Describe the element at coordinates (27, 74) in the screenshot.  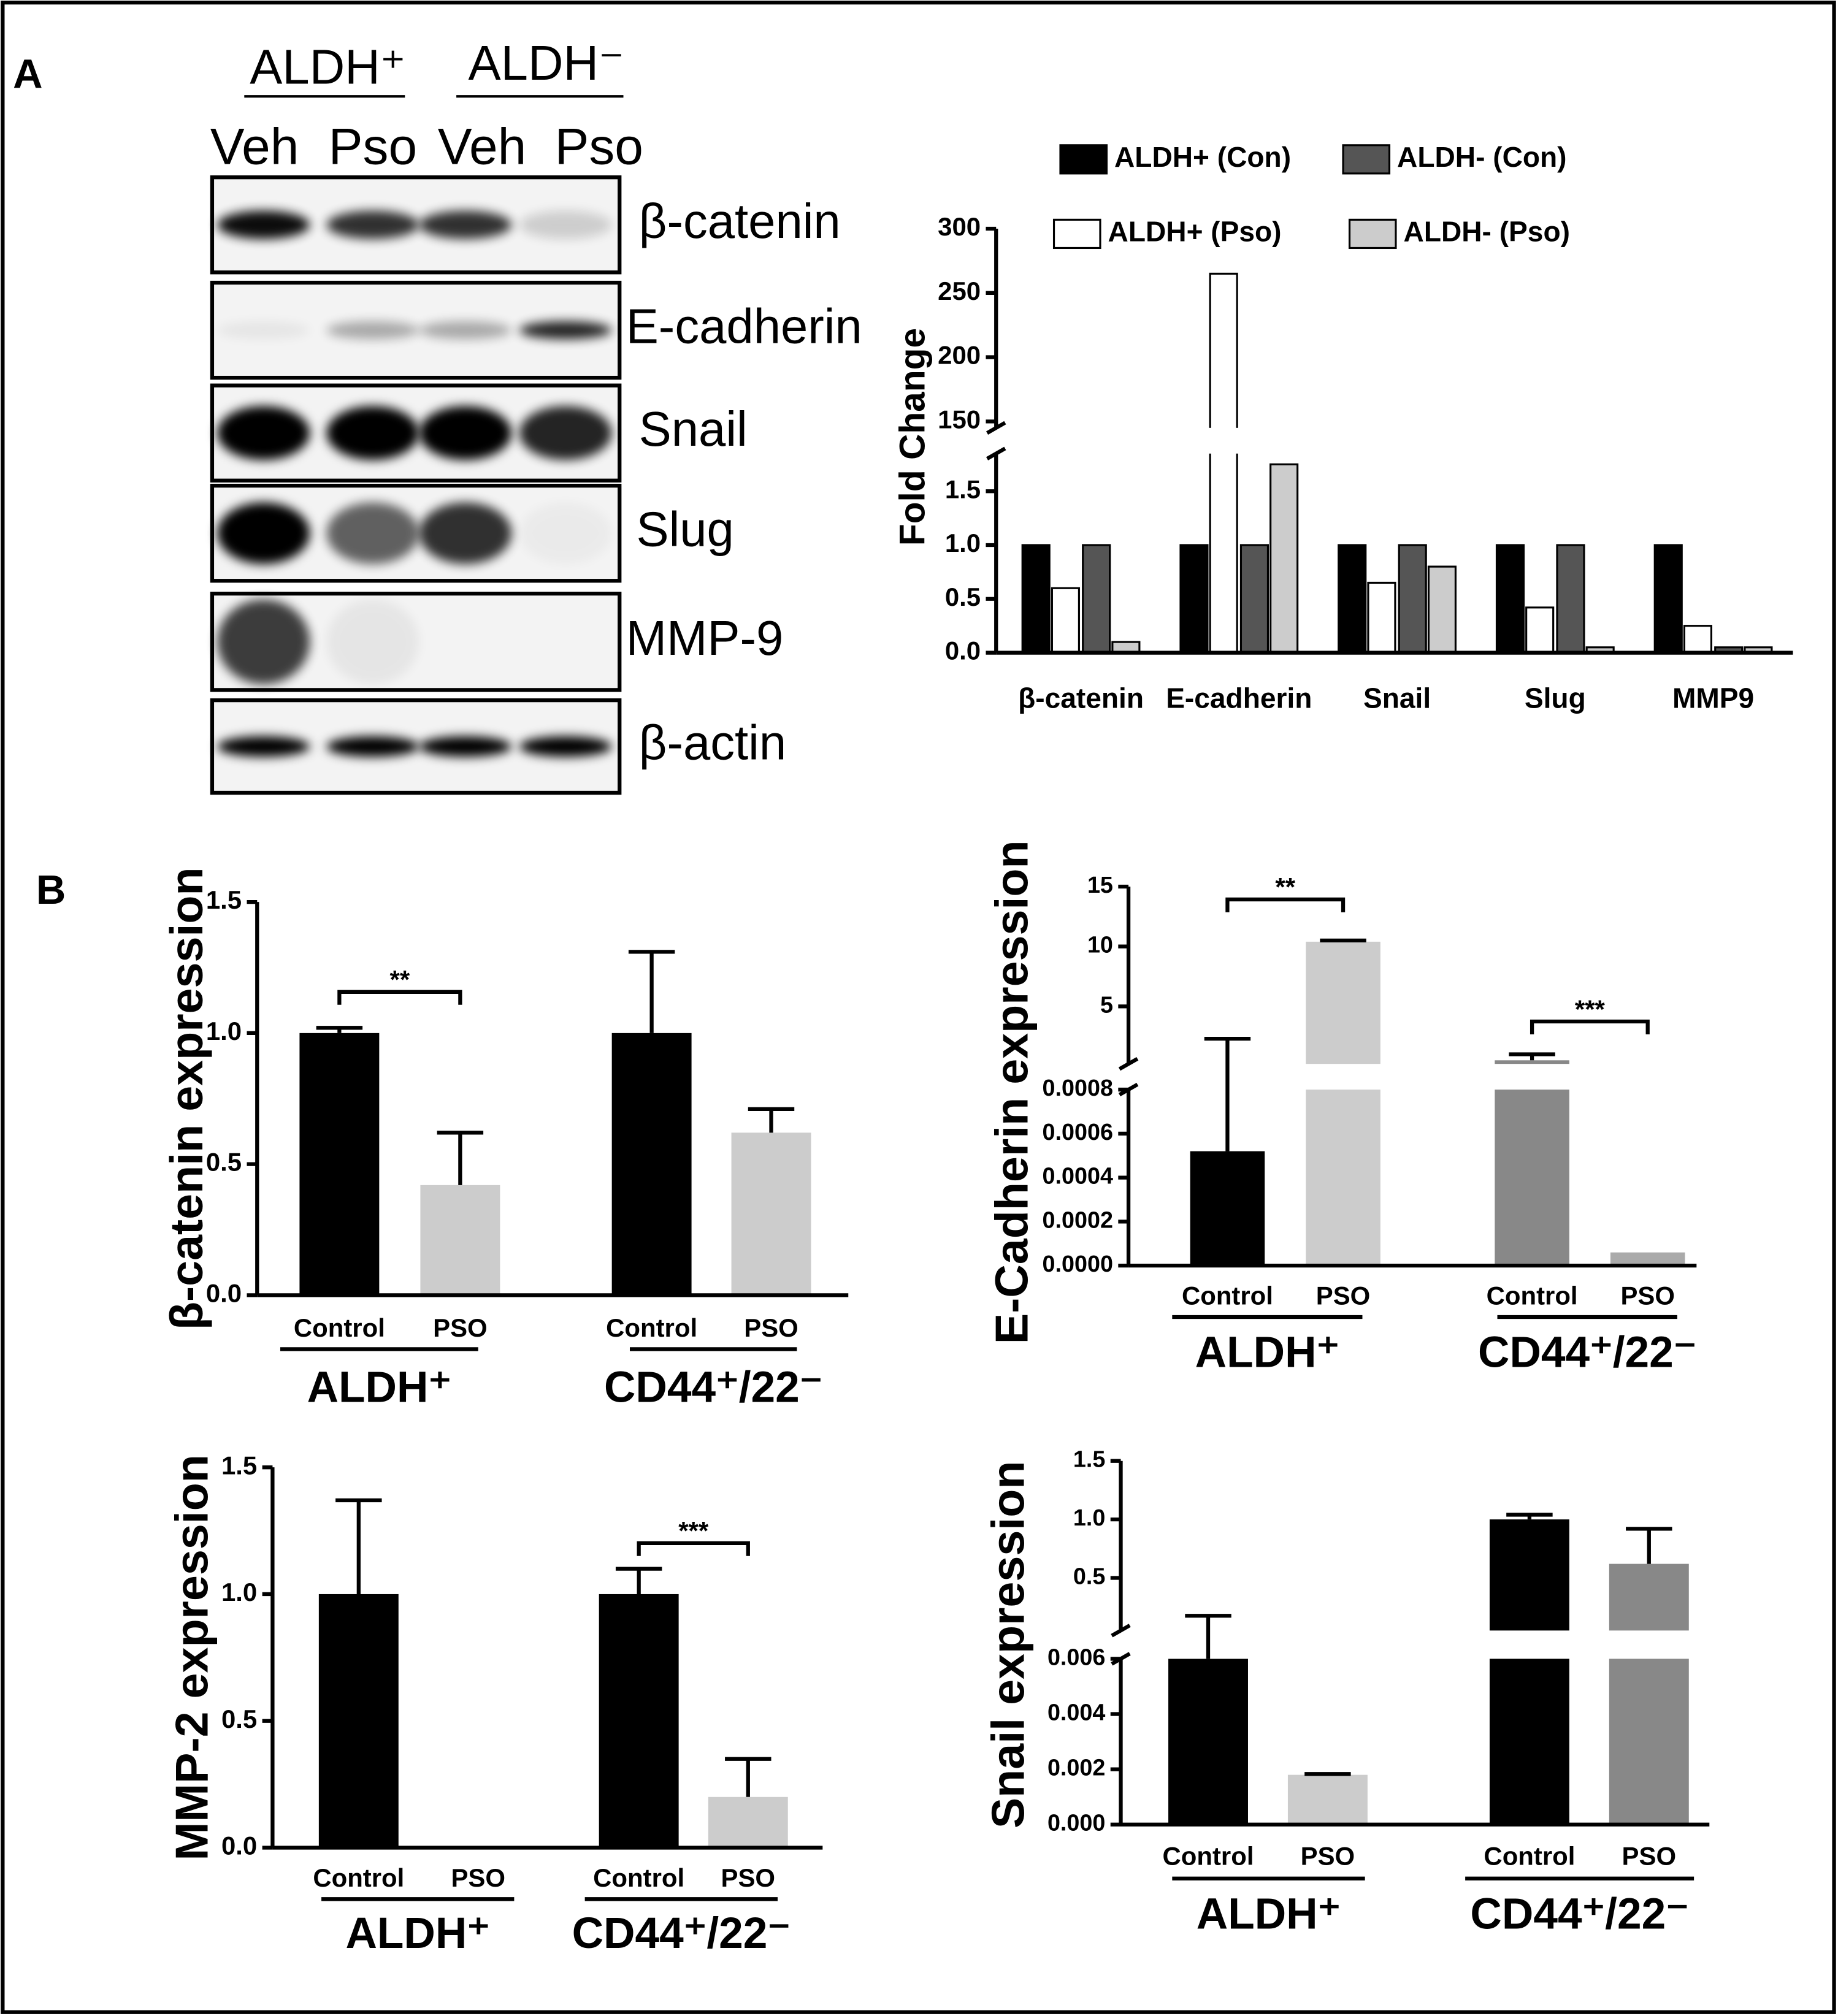
I see `panel-label: A` at that location.